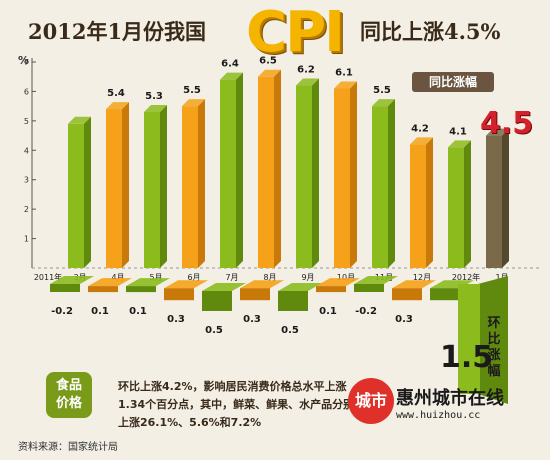 This screenshot has width=550, height=460. What do you see at coordinates (507, 123) in the screenshot?
I see `latest-yoy-value: 4.5` at bounding box center [507, 123].